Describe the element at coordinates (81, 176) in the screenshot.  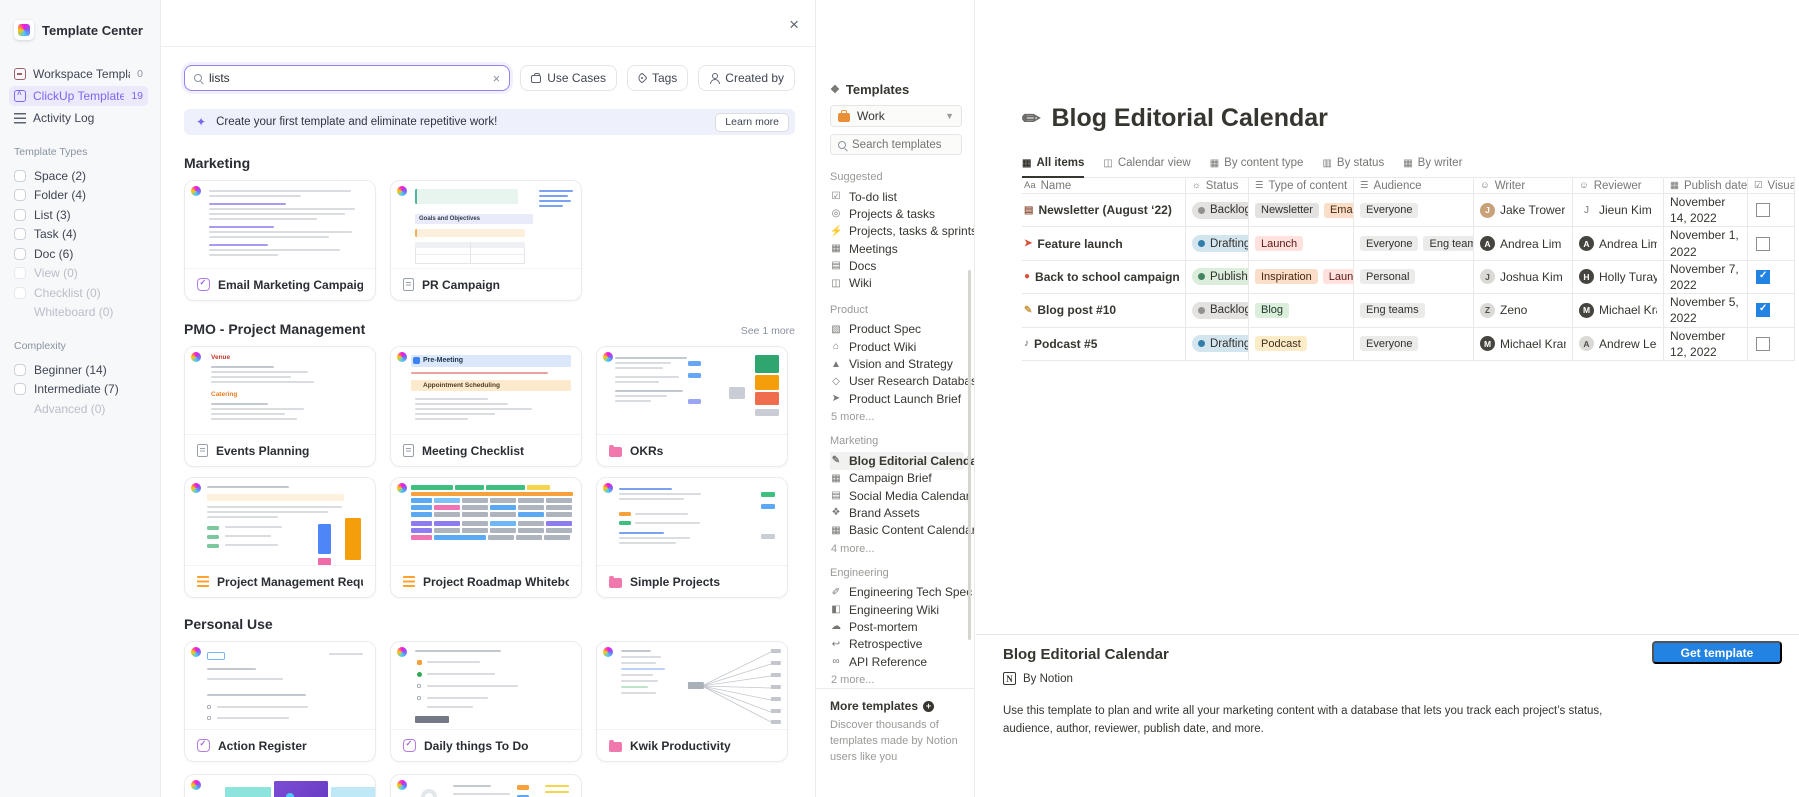
I see `filter-space: Space (2)` at that location.